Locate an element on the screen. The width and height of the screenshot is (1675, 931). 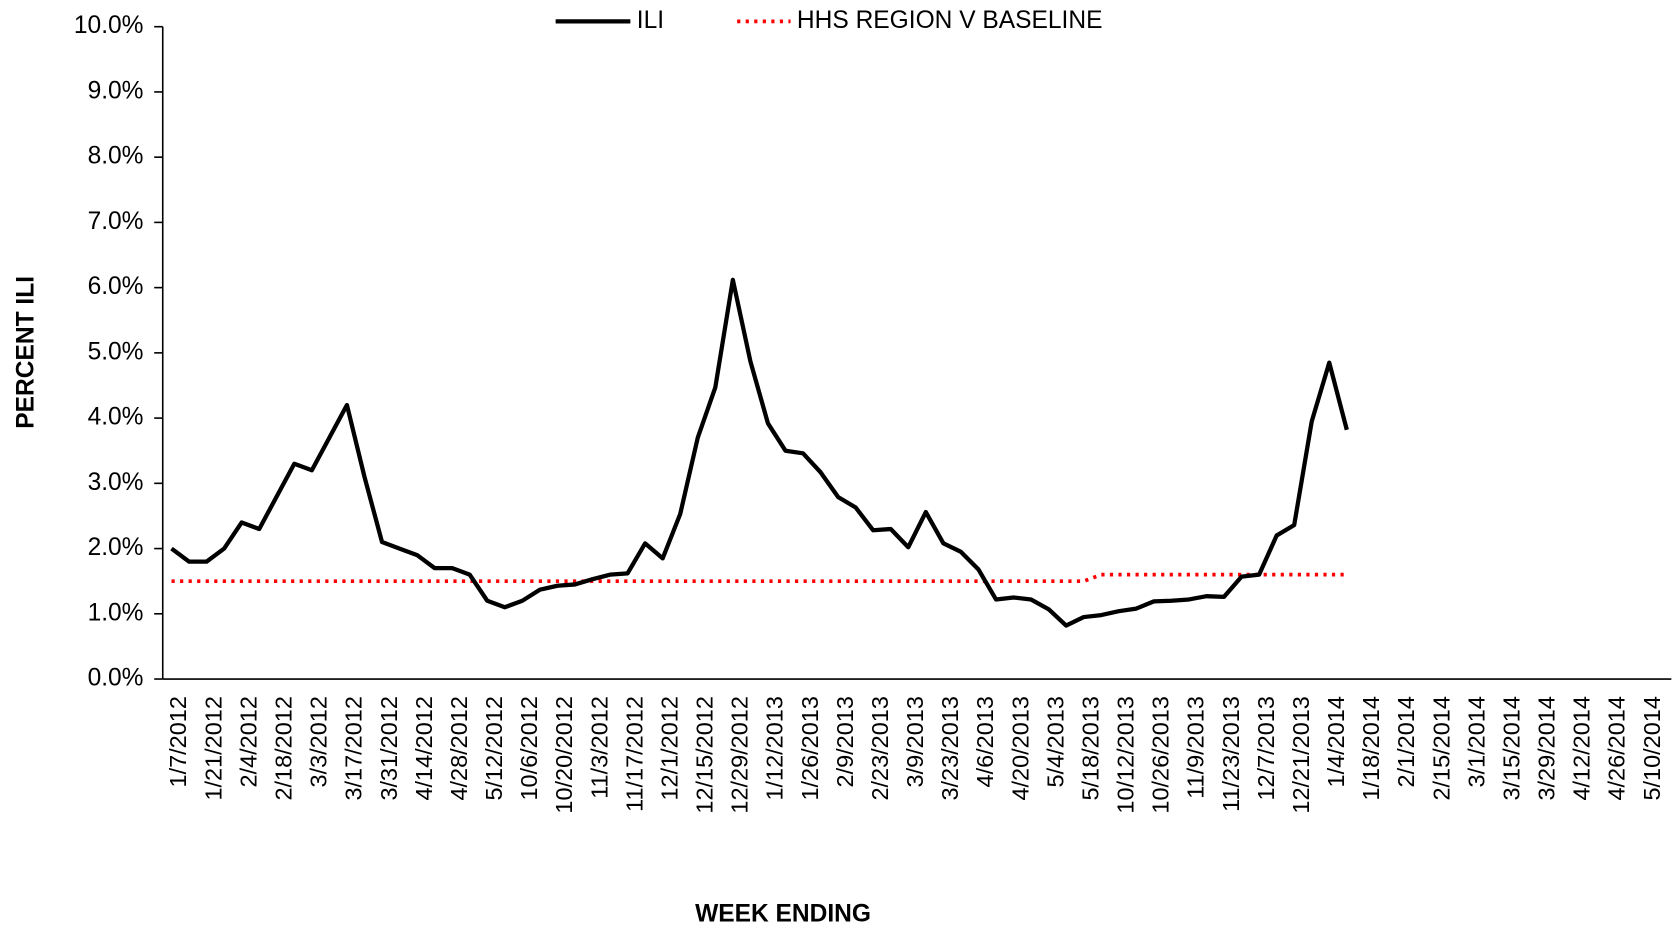
legend-label: HHS REGION V BASELINE is located at coordinates (950, 20).